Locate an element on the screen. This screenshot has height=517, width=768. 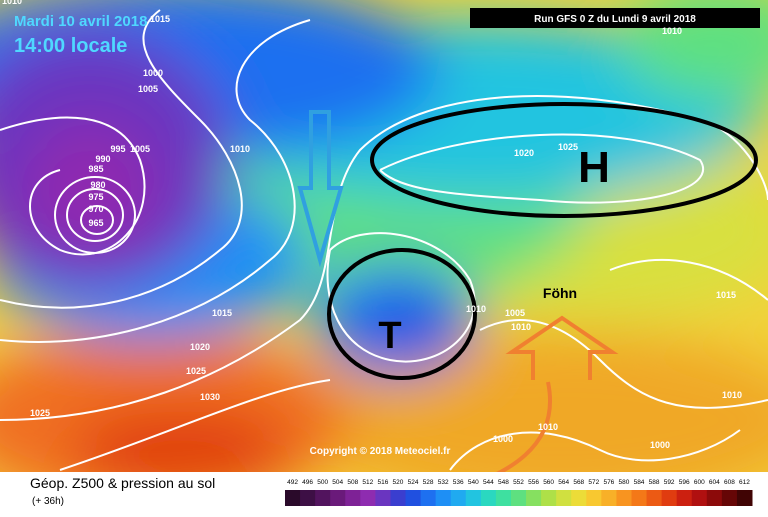
colorbar-label: 552 is located at coordinates (518, 482).